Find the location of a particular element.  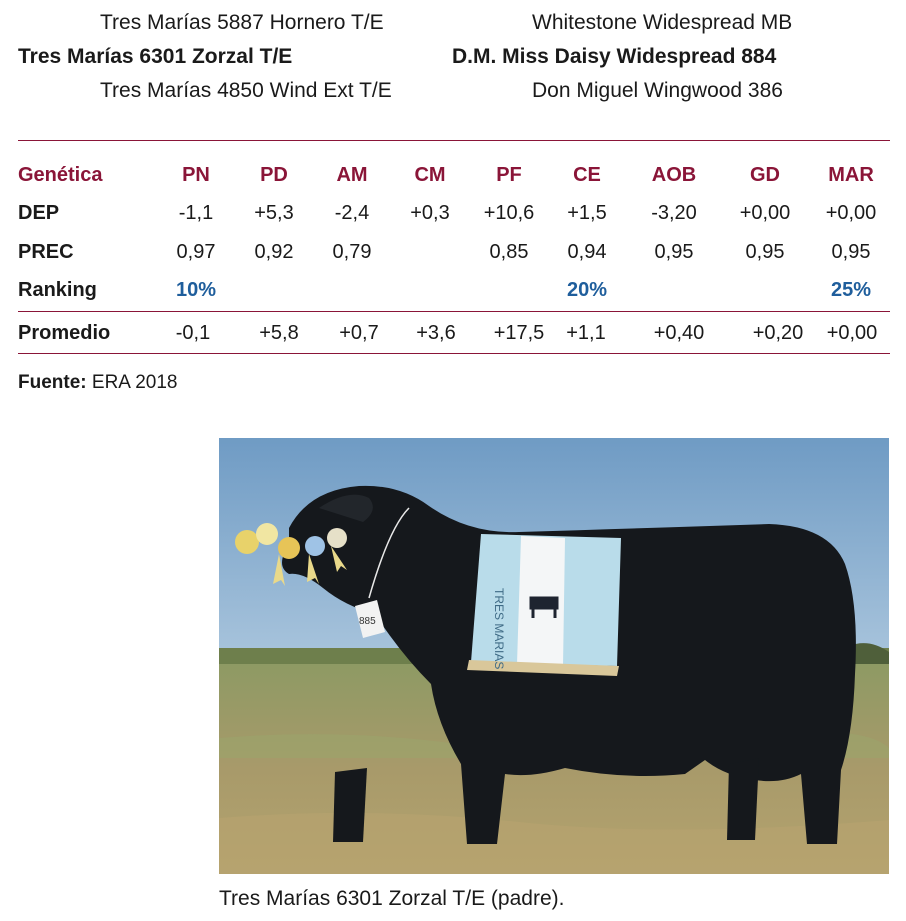

header-label: Genética is located at coordinates (60, 175).